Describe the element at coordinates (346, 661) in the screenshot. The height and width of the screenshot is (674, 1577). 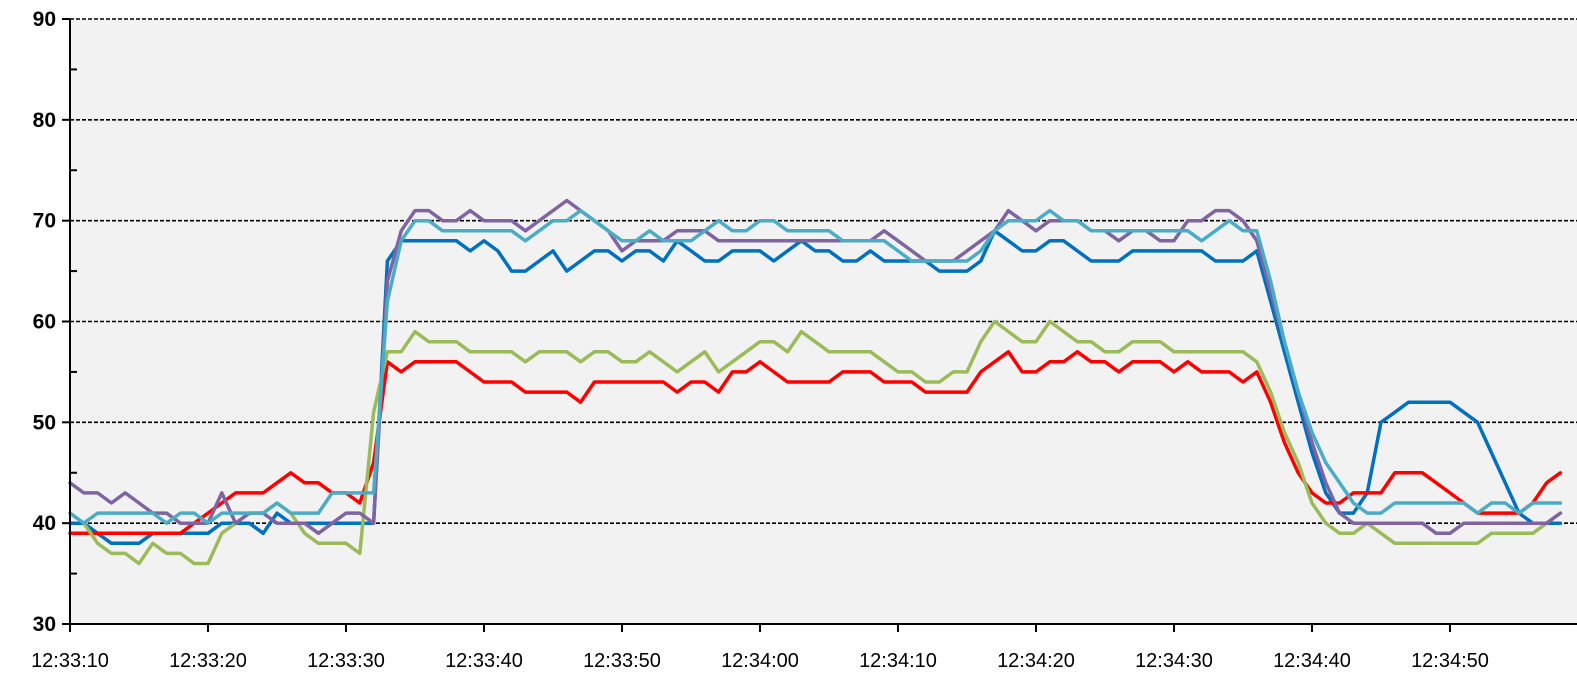
I see `x-tick-label-12:33:30: 12:33:30` at that location.